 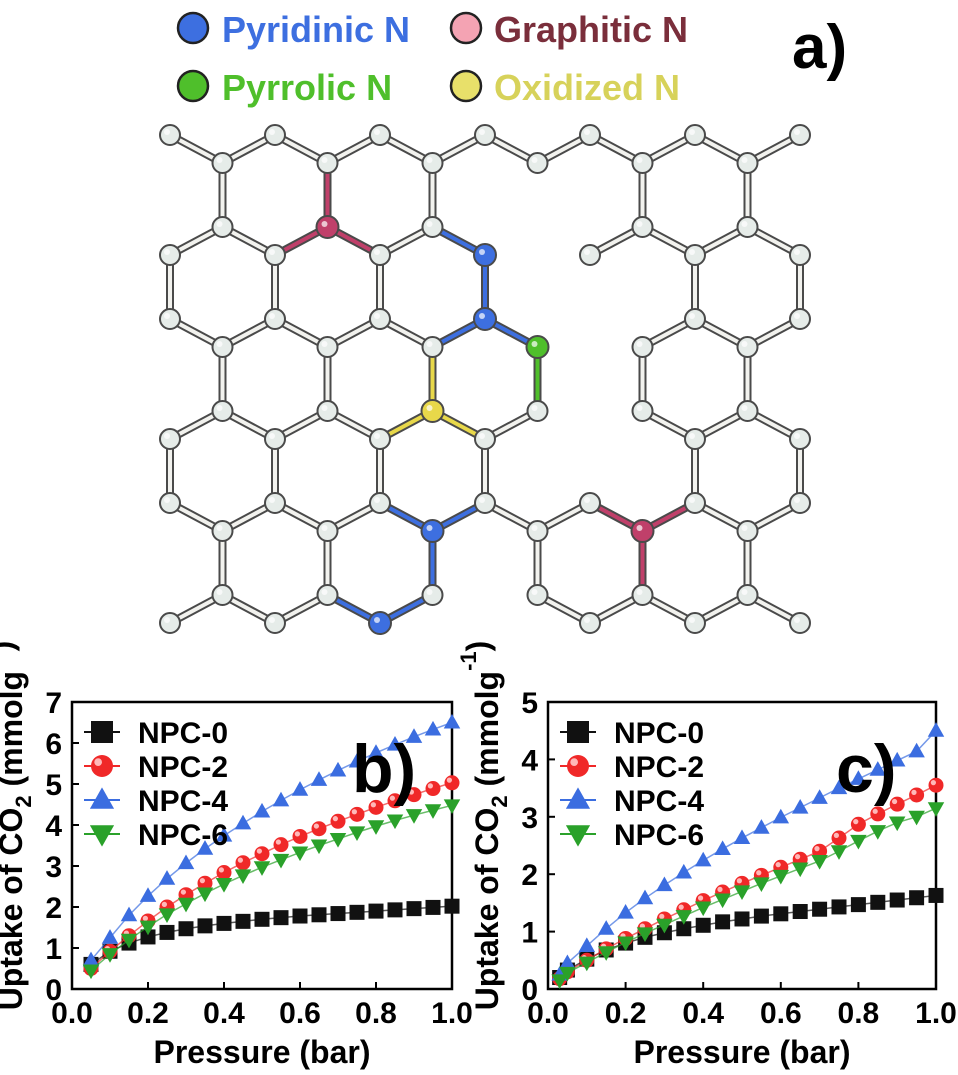 I want to click on legend-label: NPC-0, so click(x=659, y=733).